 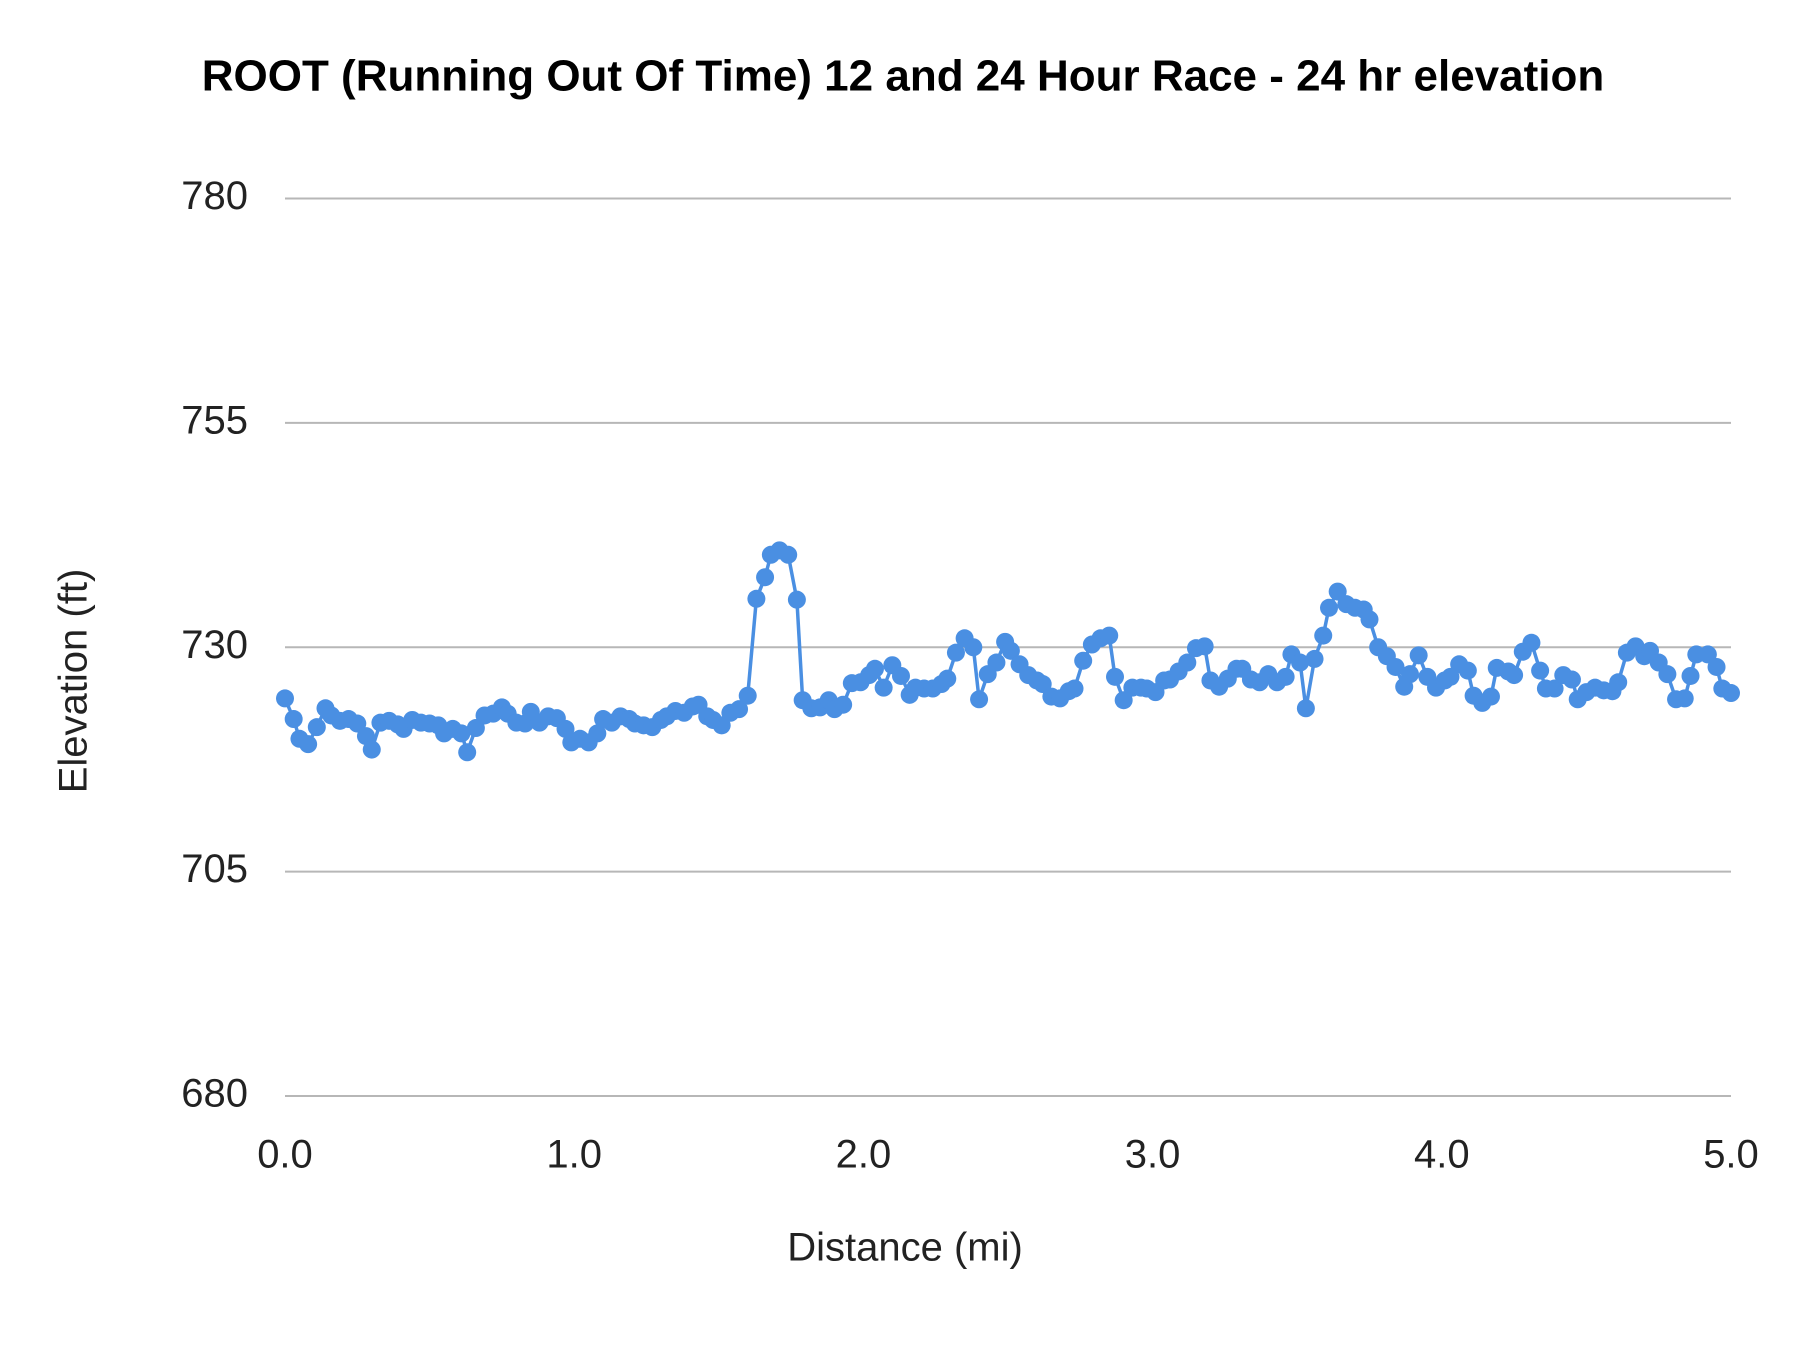 I want to click on x-axis-title: Distance (mi), so click(x=905, y=1248).